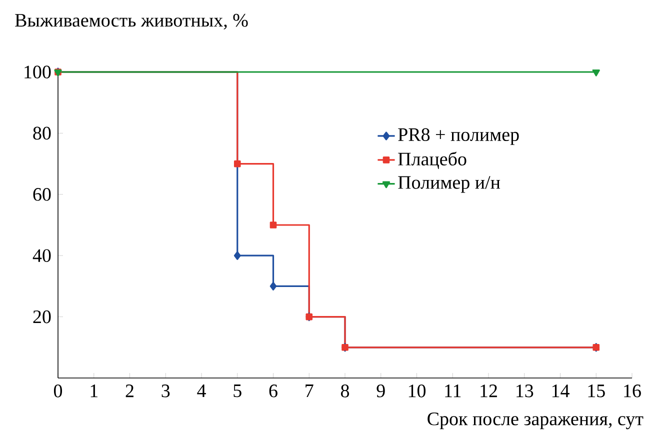 Image resolution: width=650 pixels, height=434 pixels. Describe the element at coordinates (417, 391) in the screenshot. I see `x-tick-label: 10` at that location.